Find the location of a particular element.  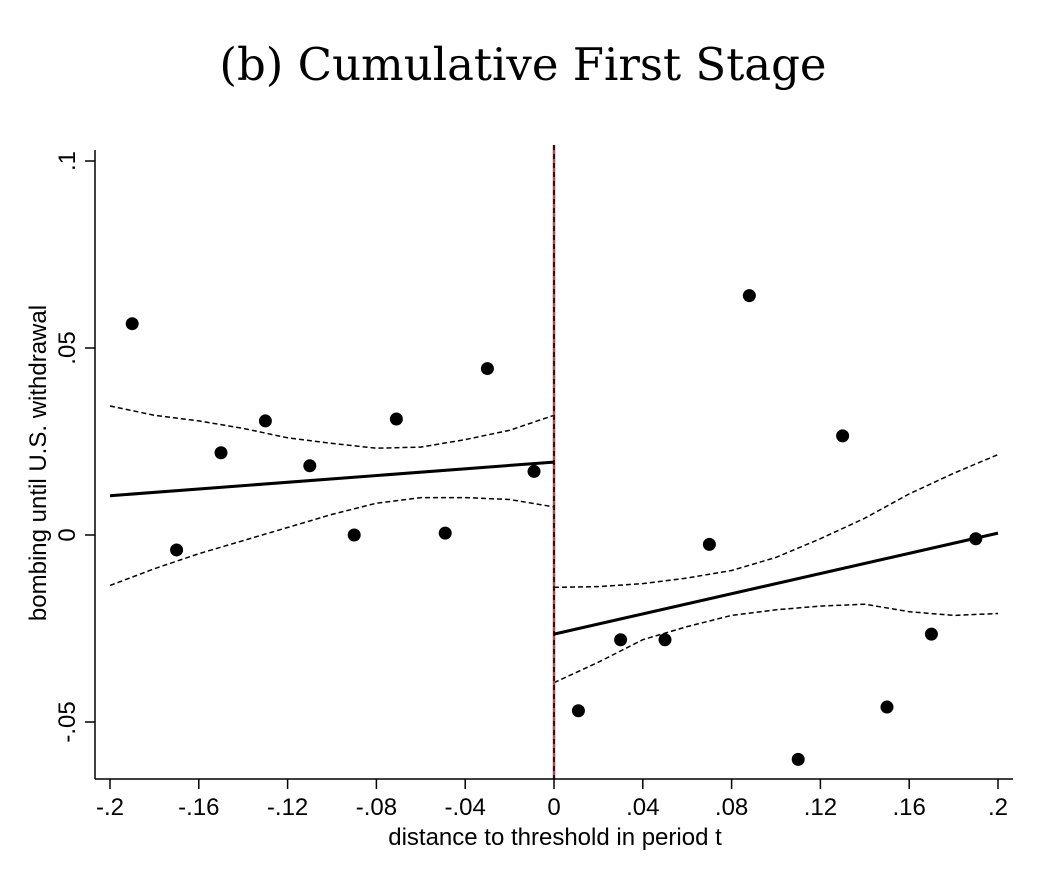

y-tick-label: .05 is located at coordinates (67, 347).